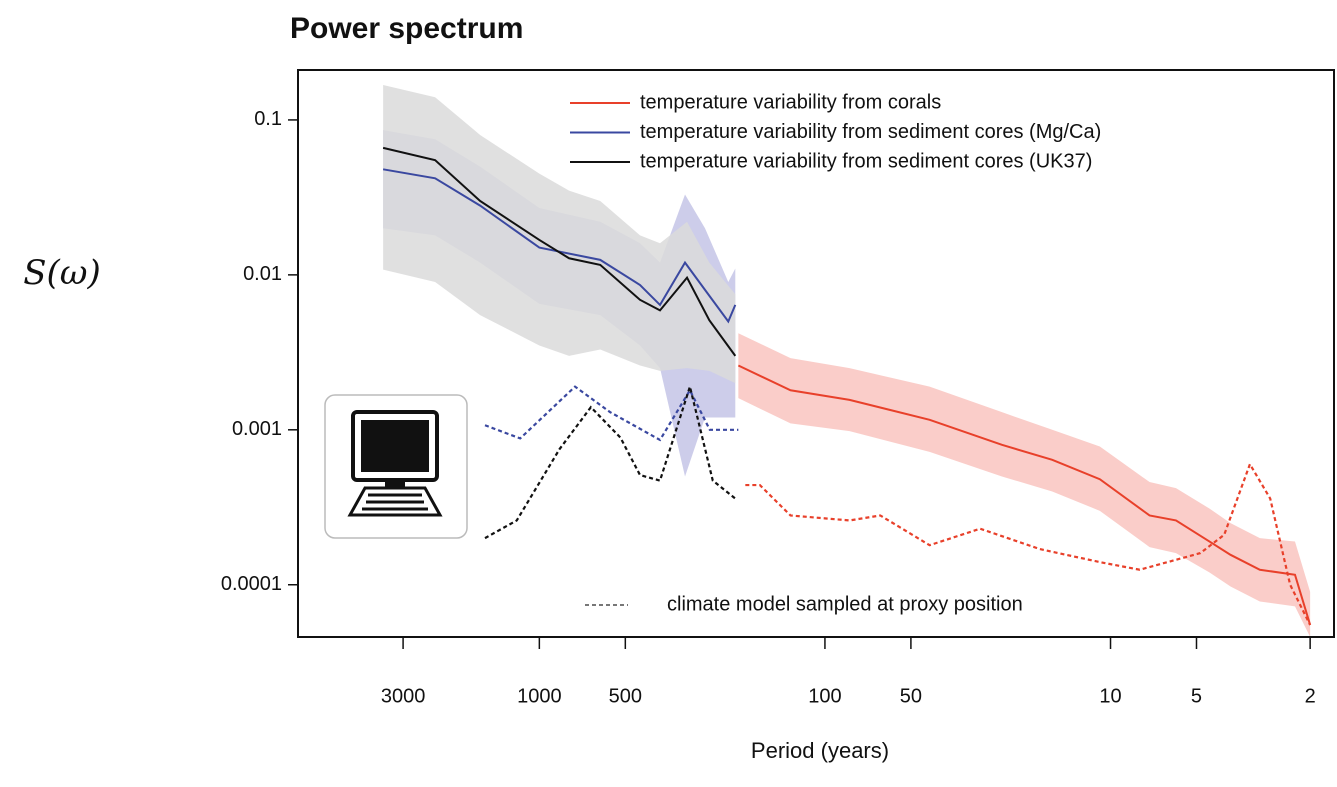  I want to click on computer-icon, so click(396, 466).